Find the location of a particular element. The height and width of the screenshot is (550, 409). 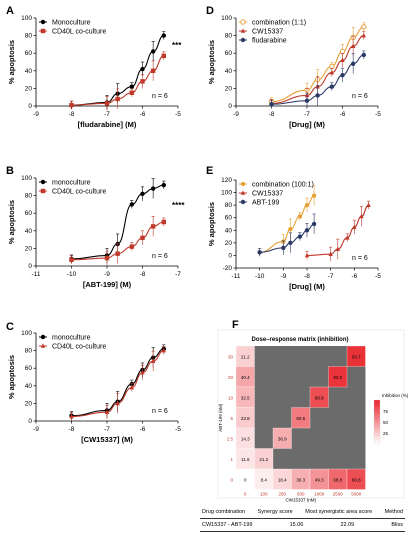

heatmap-cell: 36.9 is located at coordinates (282, 438).